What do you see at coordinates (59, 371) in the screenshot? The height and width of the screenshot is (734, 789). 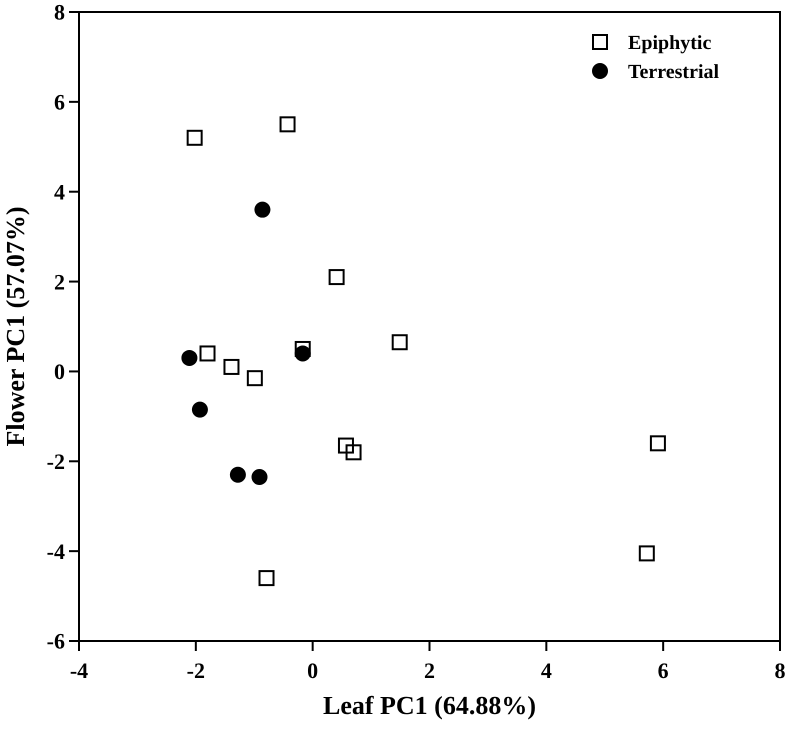 I see `y-tick-label: 0` at bounding box center [59, 371].